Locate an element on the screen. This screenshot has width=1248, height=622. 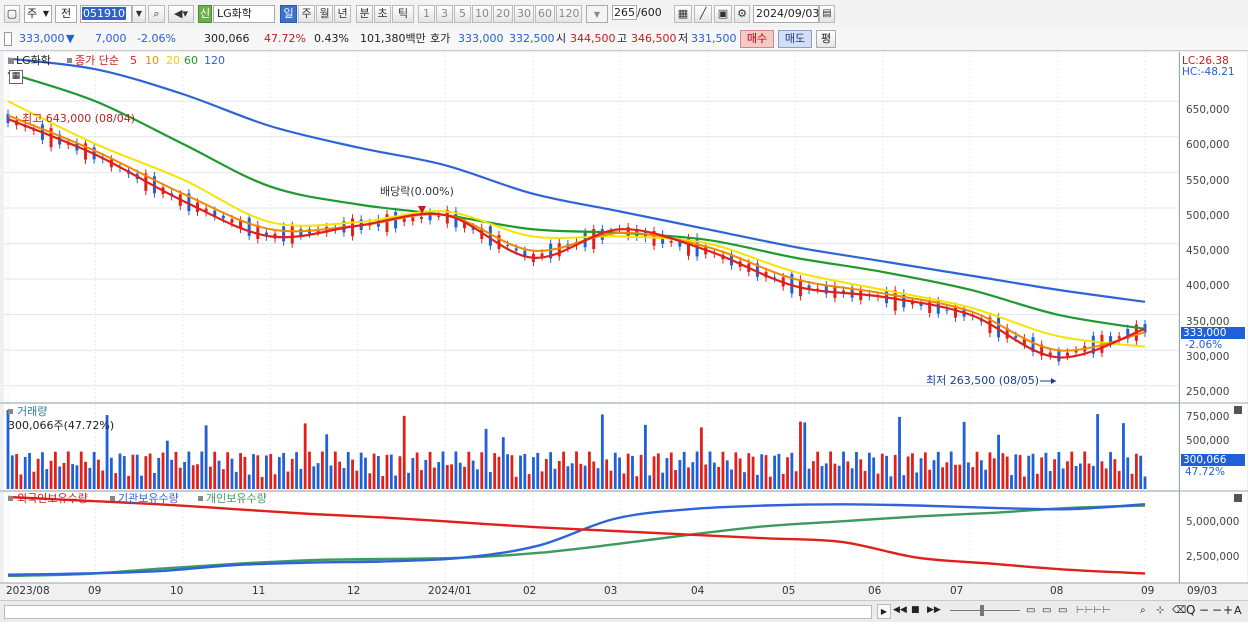
legend-ma20: 20 is located at coordinates (173, 60).